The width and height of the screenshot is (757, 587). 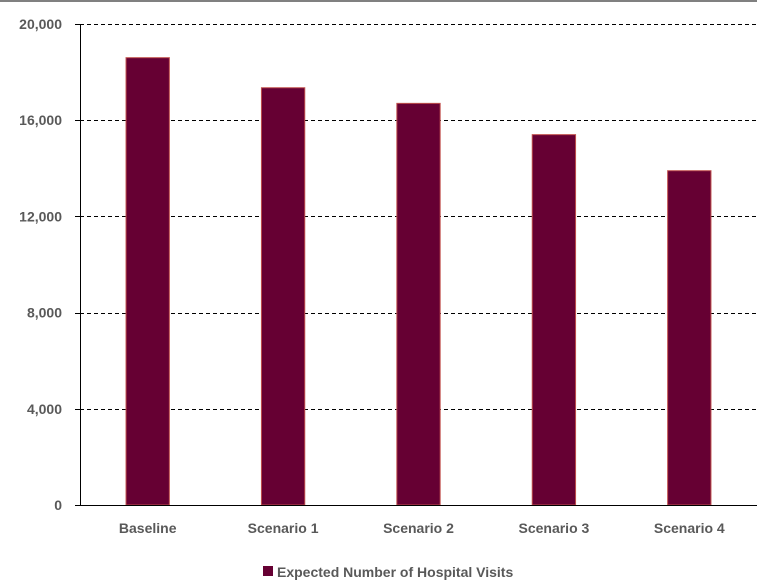 What do you see at coordinates (40, 216) in the screenshot?
I see `y-tick-label-3: 12,000` at bounding box center [40, 216].